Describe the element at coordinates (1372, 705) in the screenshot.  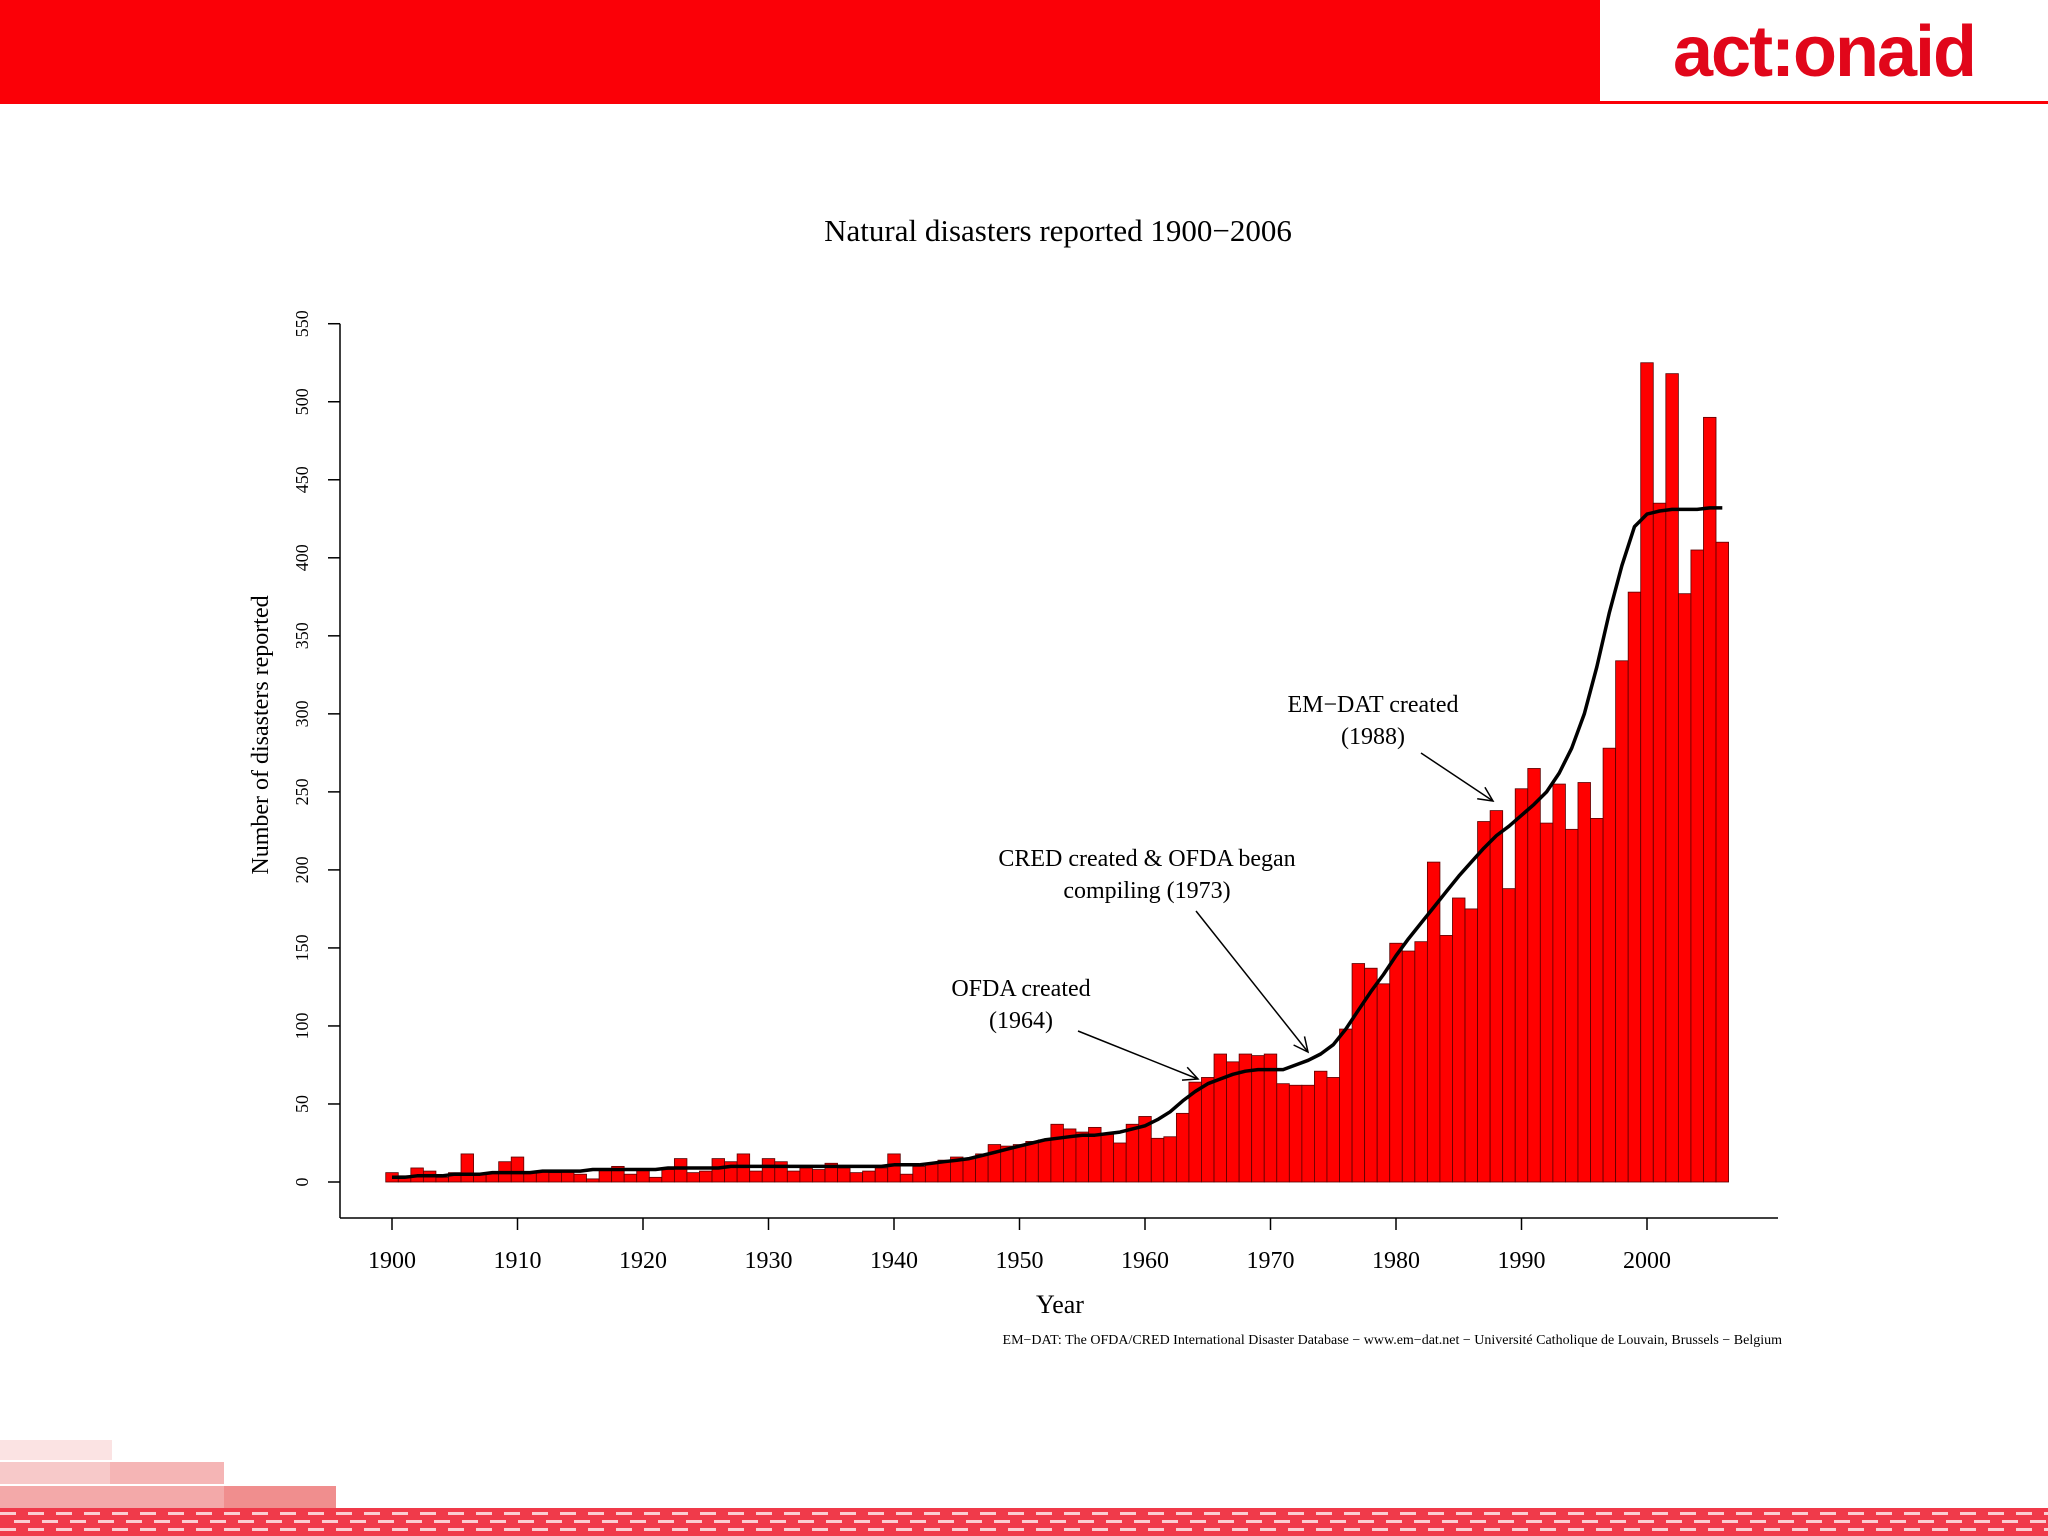
I see `annotation-text-1988-0: EM−DAT created` at that location.